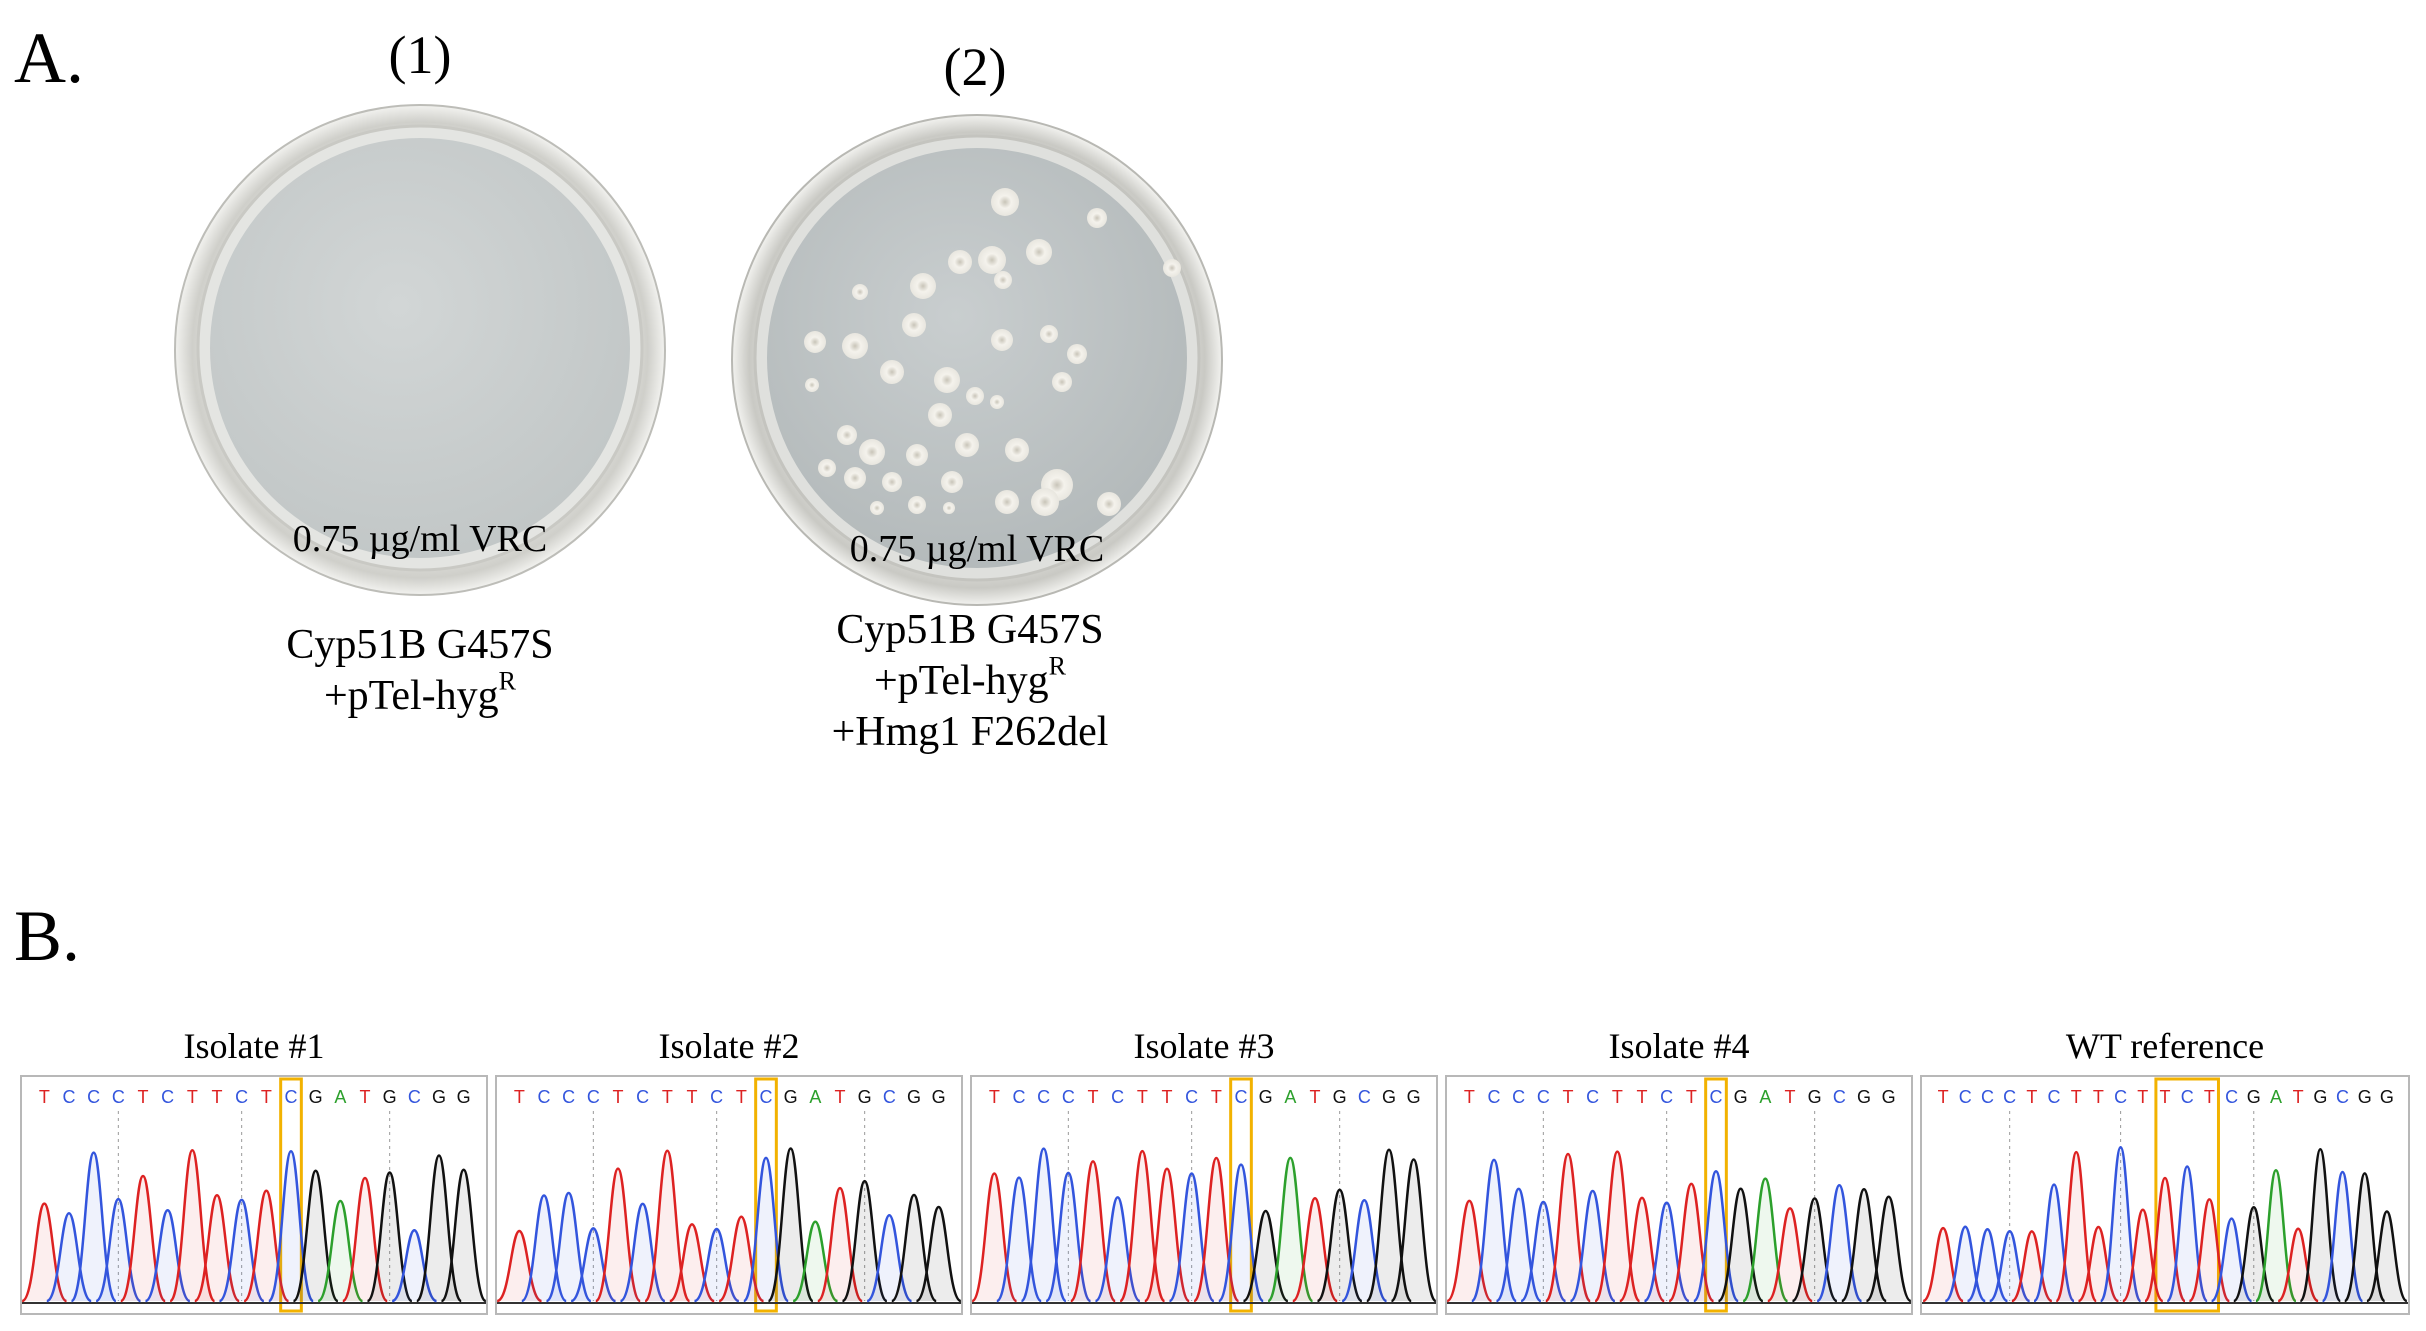  What do you see at coordinates (2165, 1046) in the screenshot?
I see `chromatogram-5-title: WT reference` at bounding box center [2165, 1046].